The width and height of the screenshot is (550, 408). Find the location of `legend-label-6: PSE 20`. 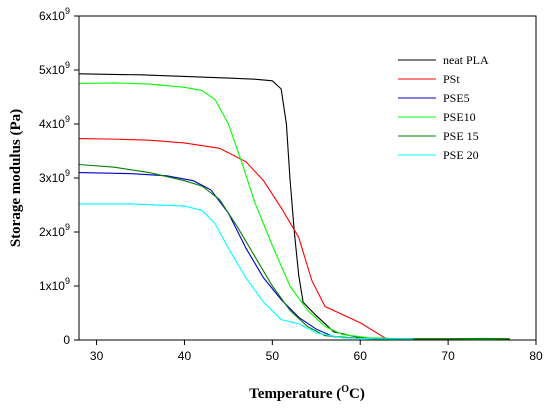

legend-label-6: PSE 20 is located at coordinates (461, 155).